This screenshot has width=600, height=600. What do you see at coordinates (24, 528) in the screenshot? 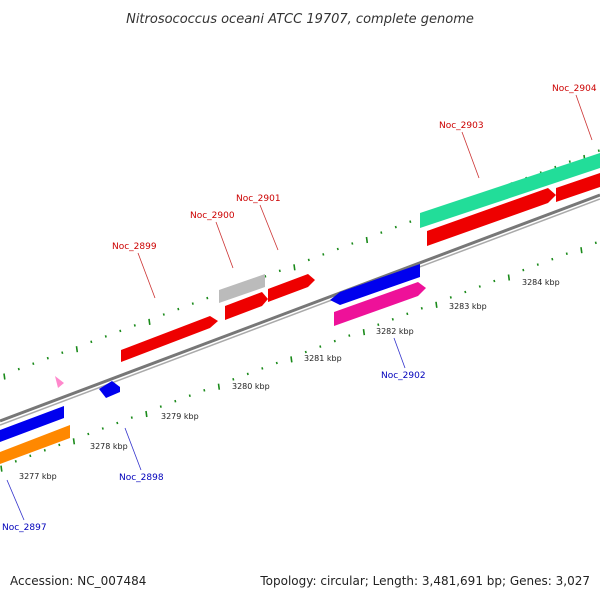
I see `gene-label-noc-2897: Noc_2897` at bounding box center [24, 528].